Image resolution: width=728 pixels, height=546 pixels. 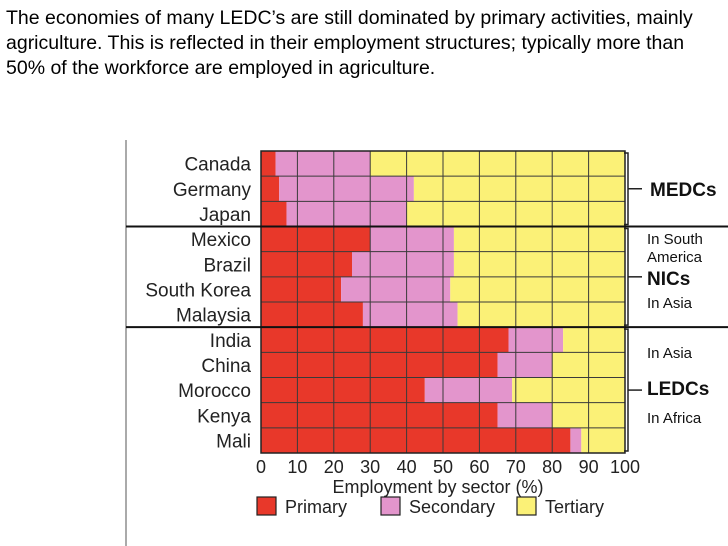 I want to click on bar-japan-secondary, so click(x=346, y=214).